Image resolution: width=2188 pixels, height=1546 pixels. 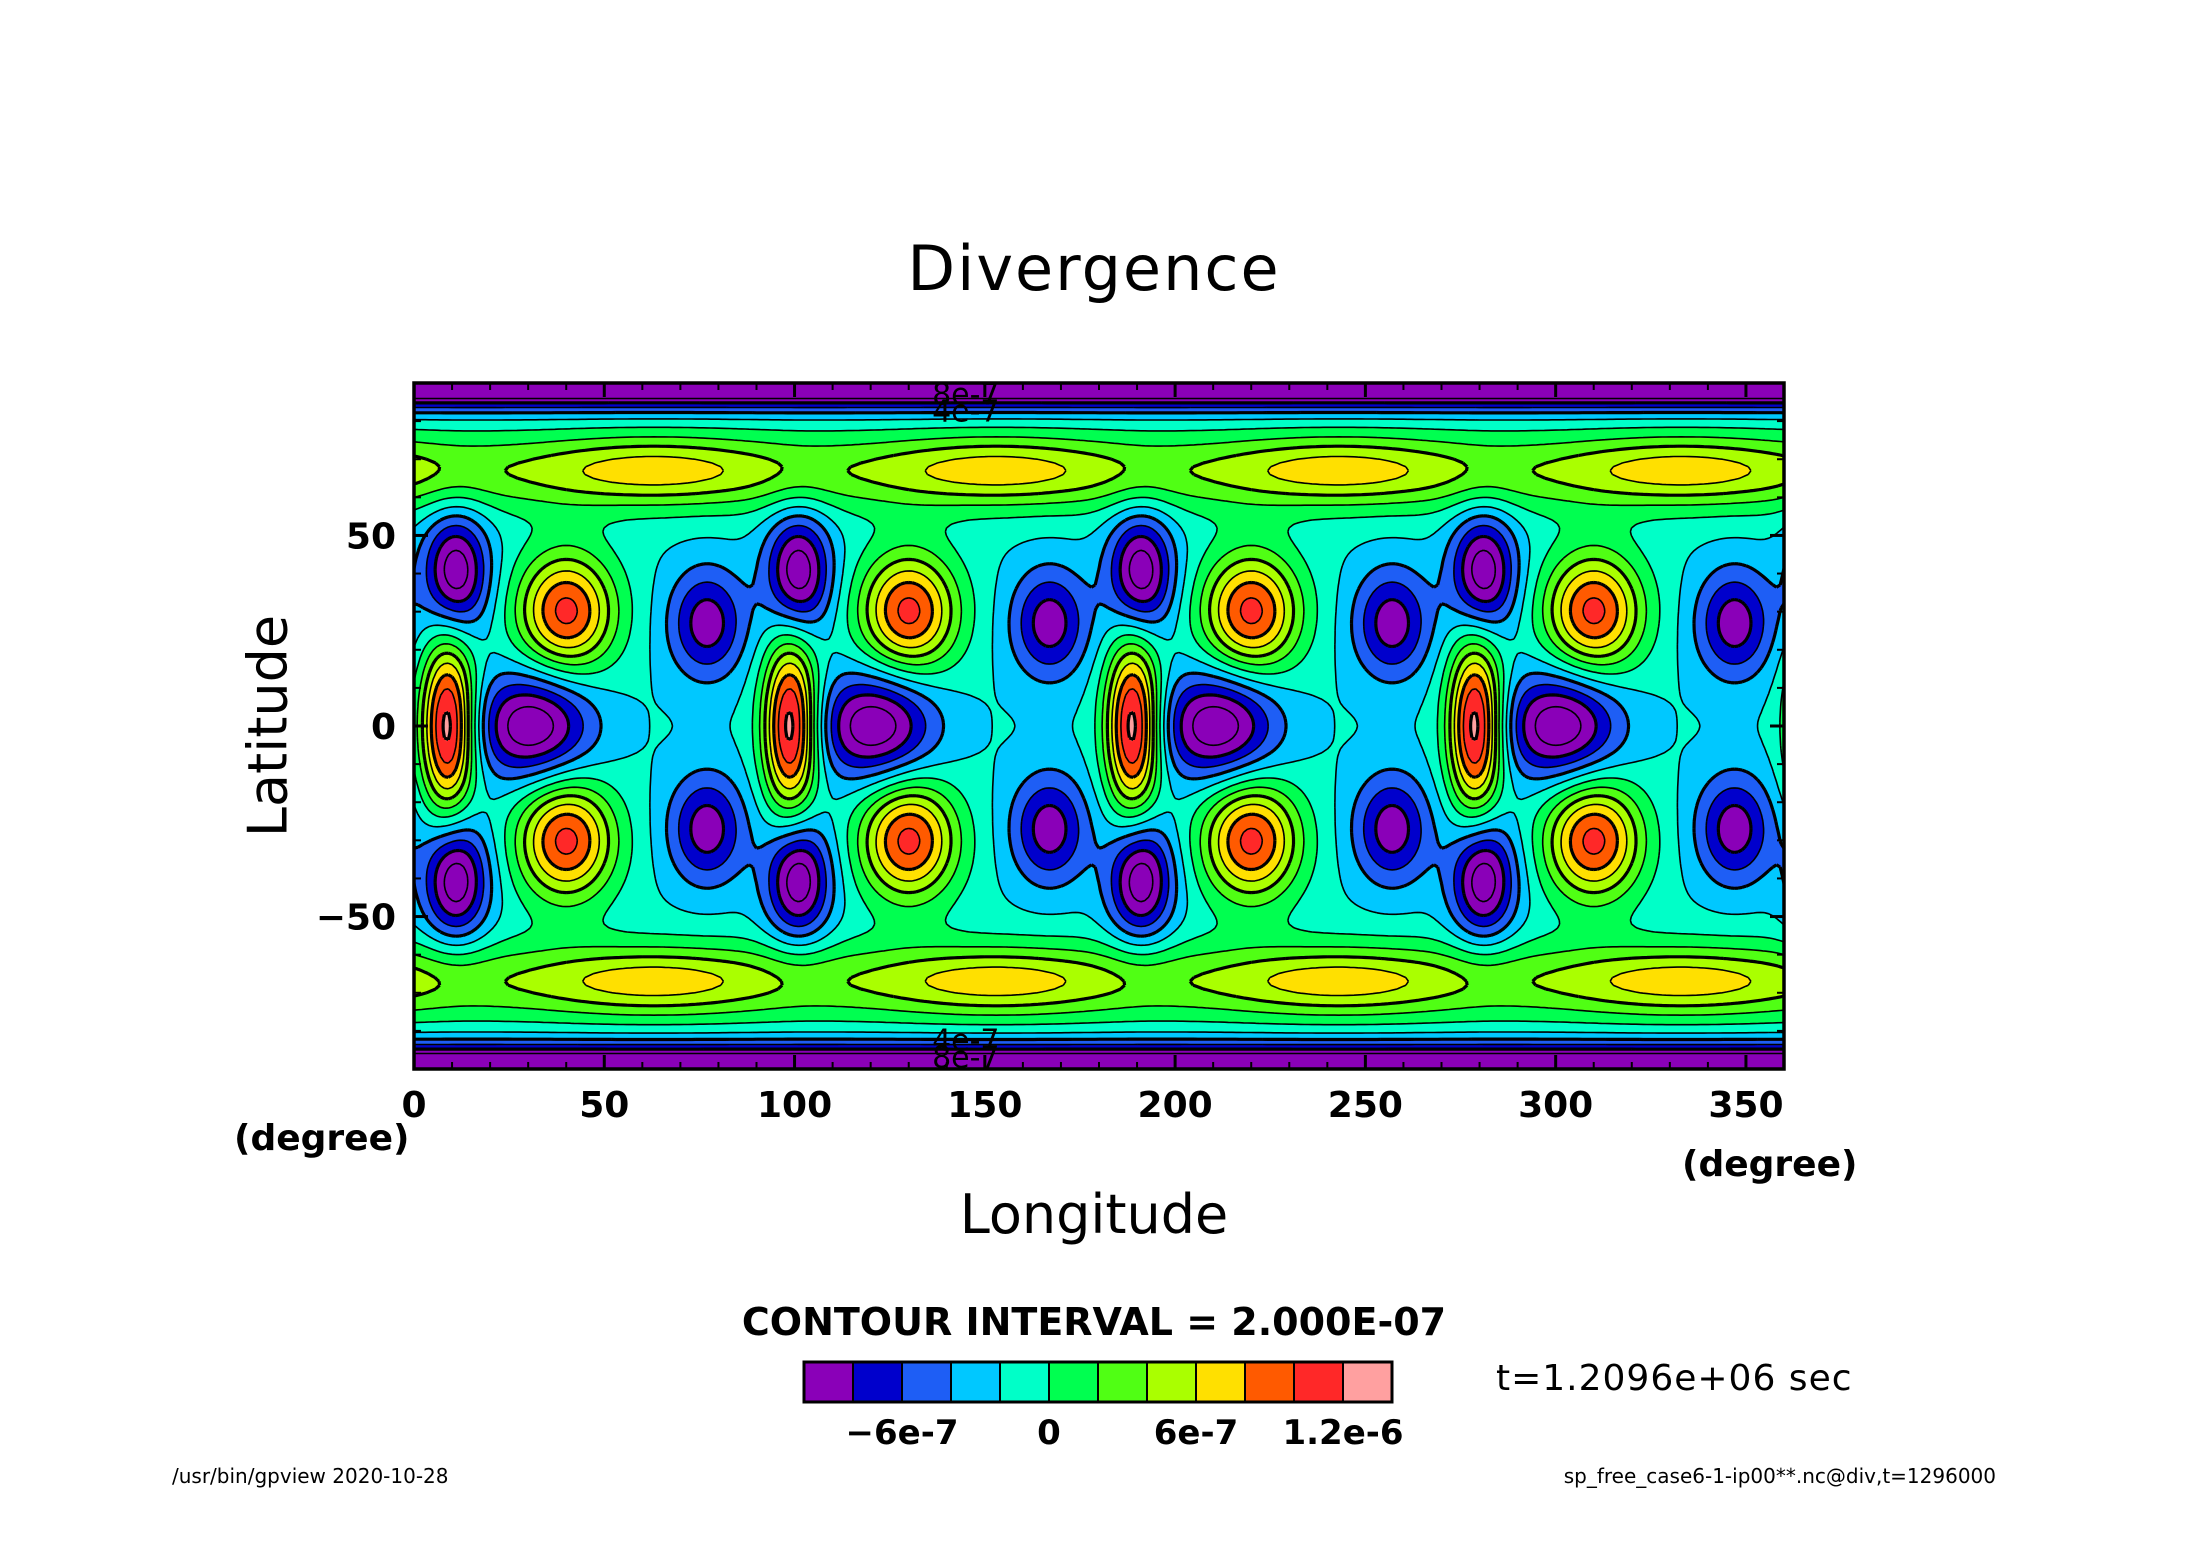 What do you see at coordinates (356, 918) in the screenshot?
I see `y-tick-label: −50` at bounding box center [356, 918].